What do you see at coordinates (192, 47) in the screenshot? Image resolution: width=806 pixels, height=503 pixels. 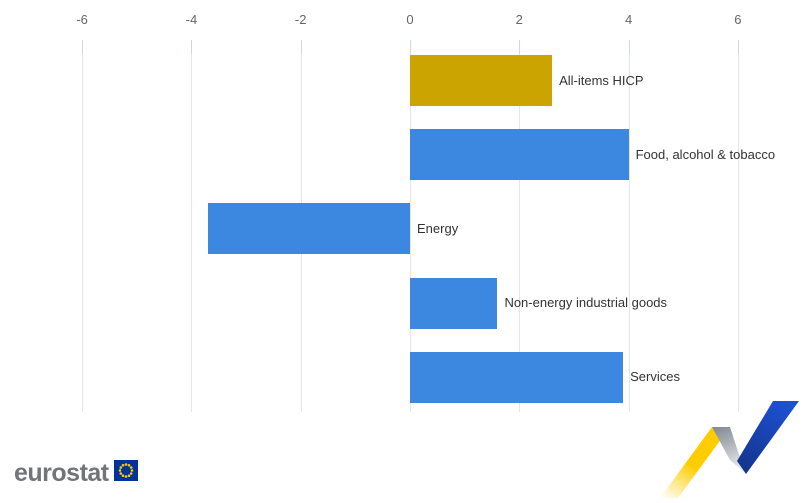 I see `axis-tick--4` at bounding box center [192, 47].